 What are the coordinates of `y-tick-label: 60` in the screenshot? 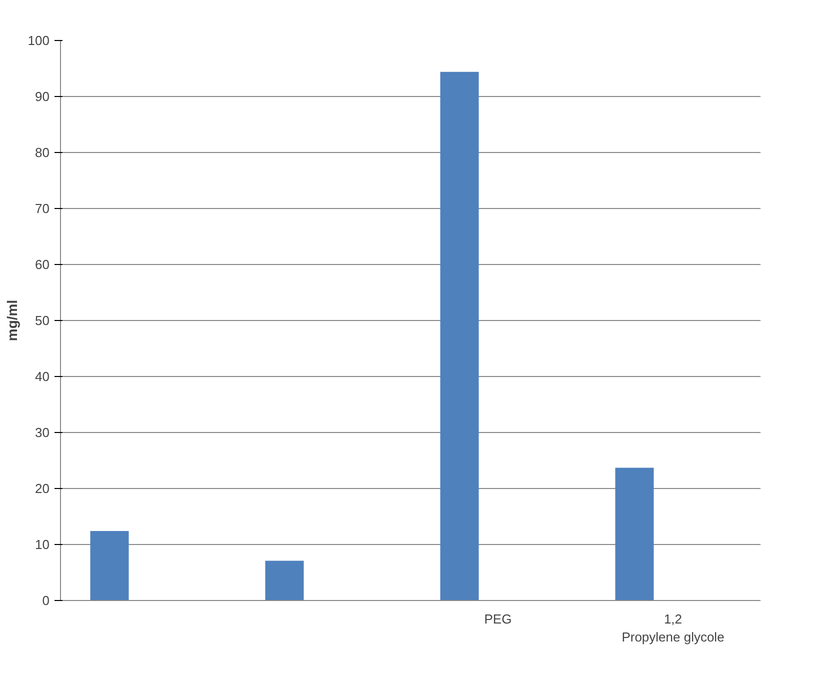 It's located at (42, 264).